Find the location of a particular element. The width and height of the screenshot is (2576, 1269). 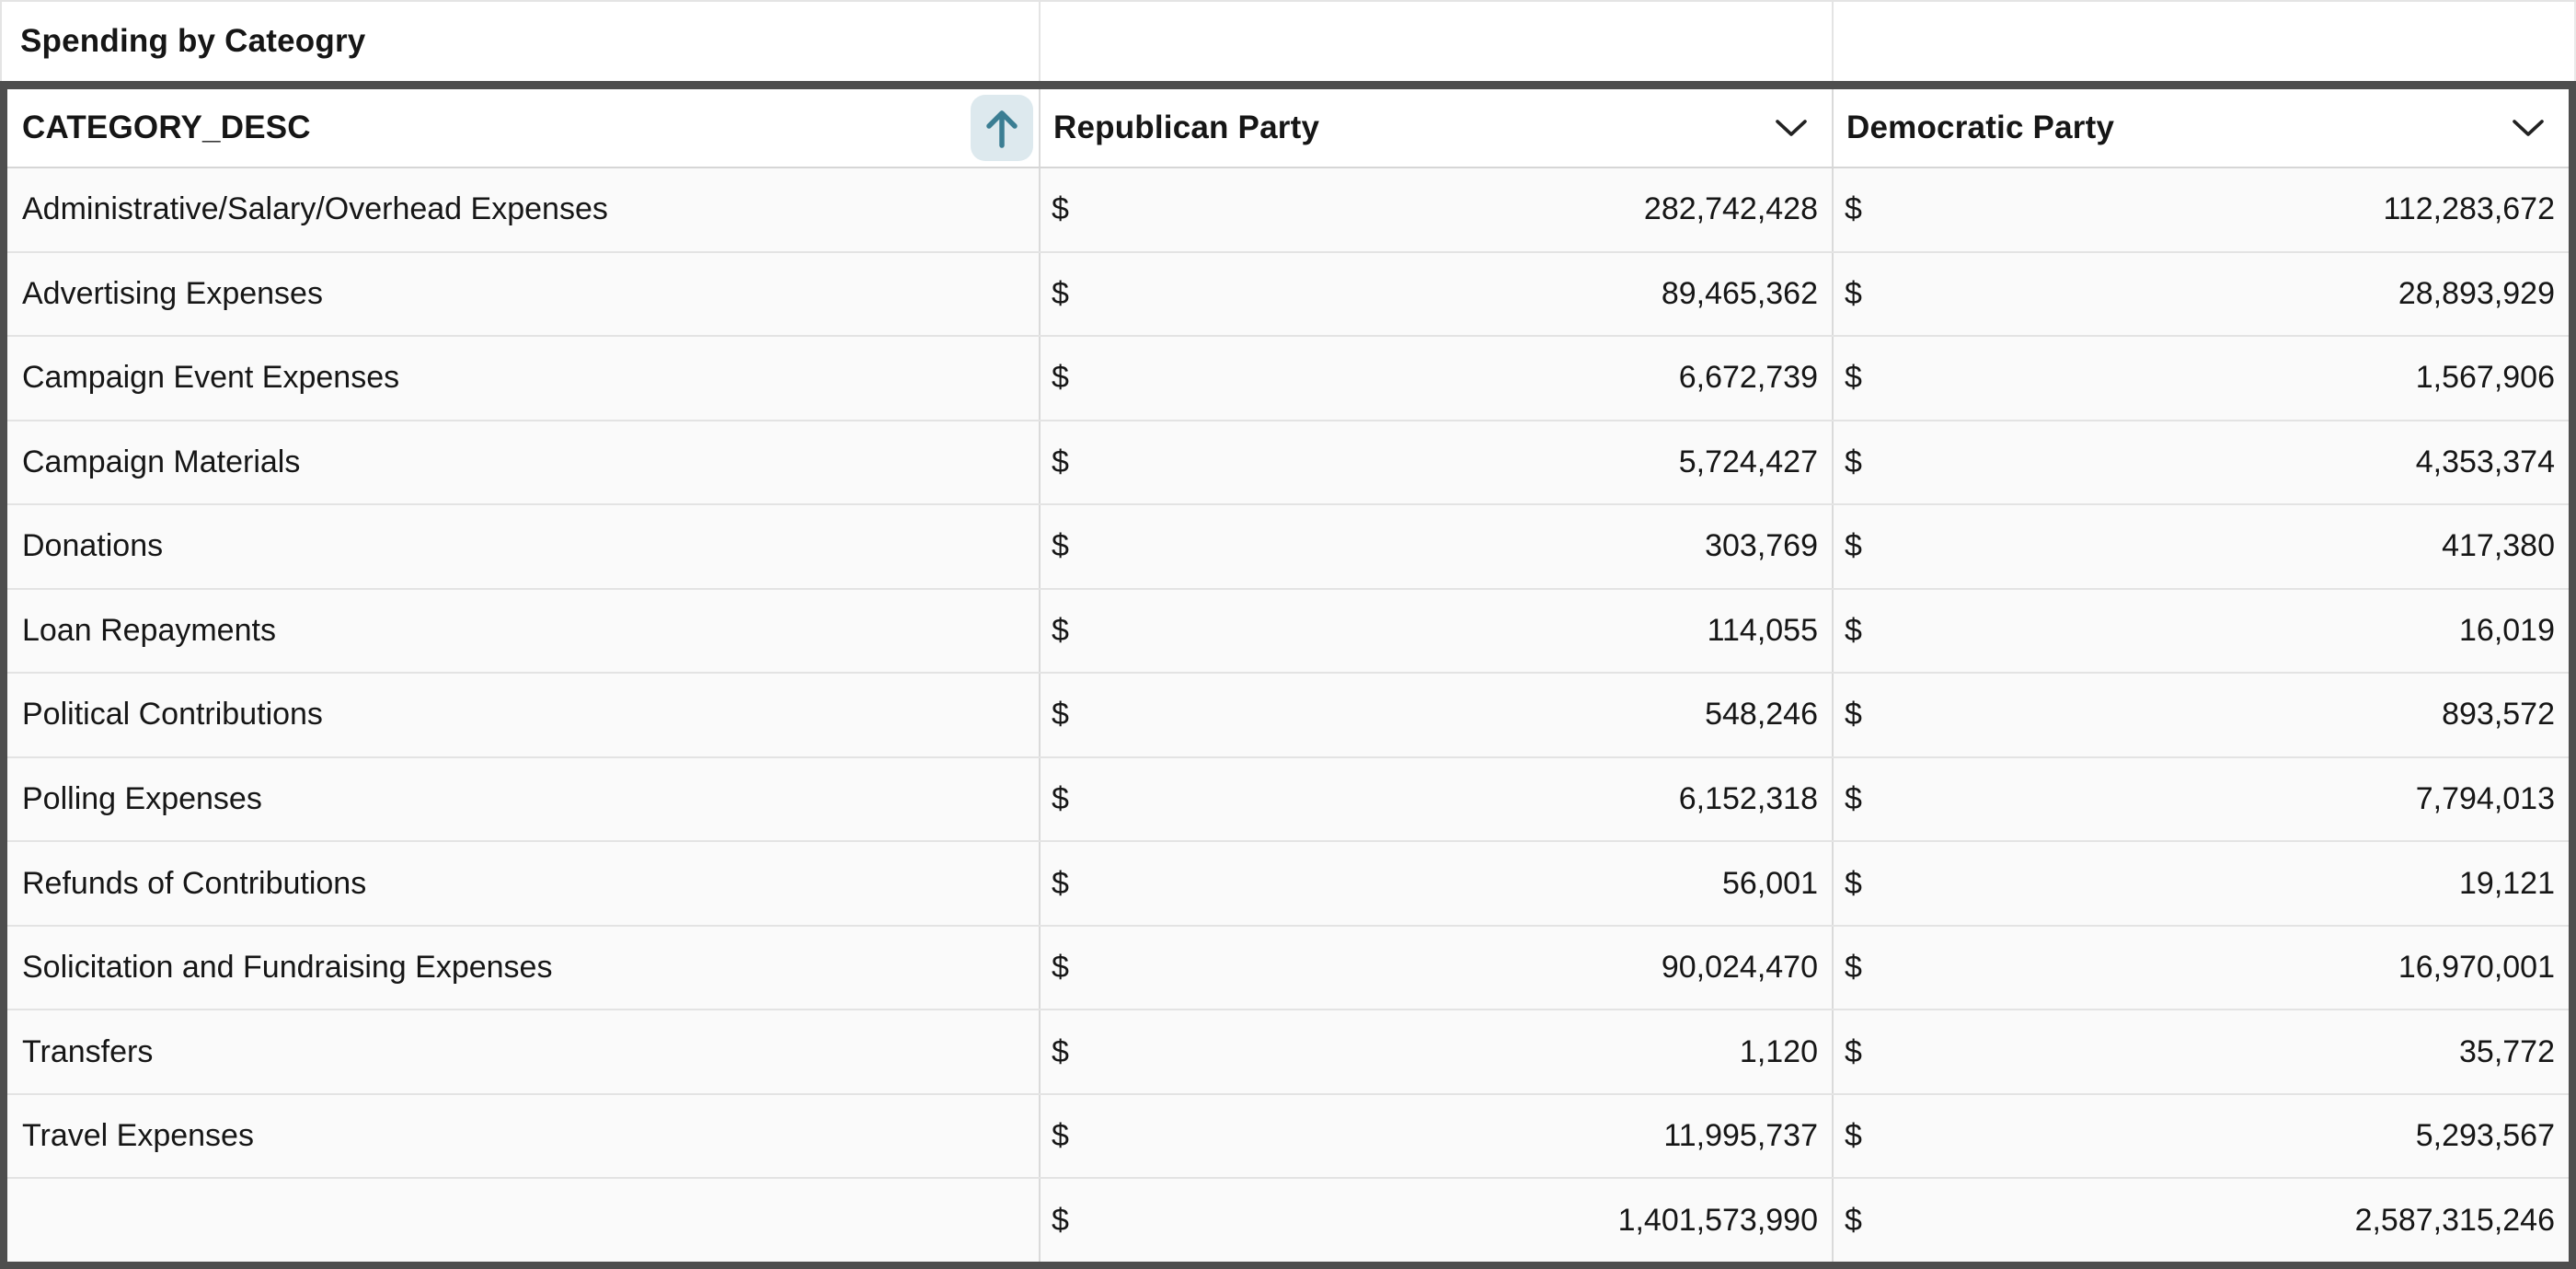

table-row: Transfers $ 1,120 $ 35,772 is located at coordinates (1288, 1051).